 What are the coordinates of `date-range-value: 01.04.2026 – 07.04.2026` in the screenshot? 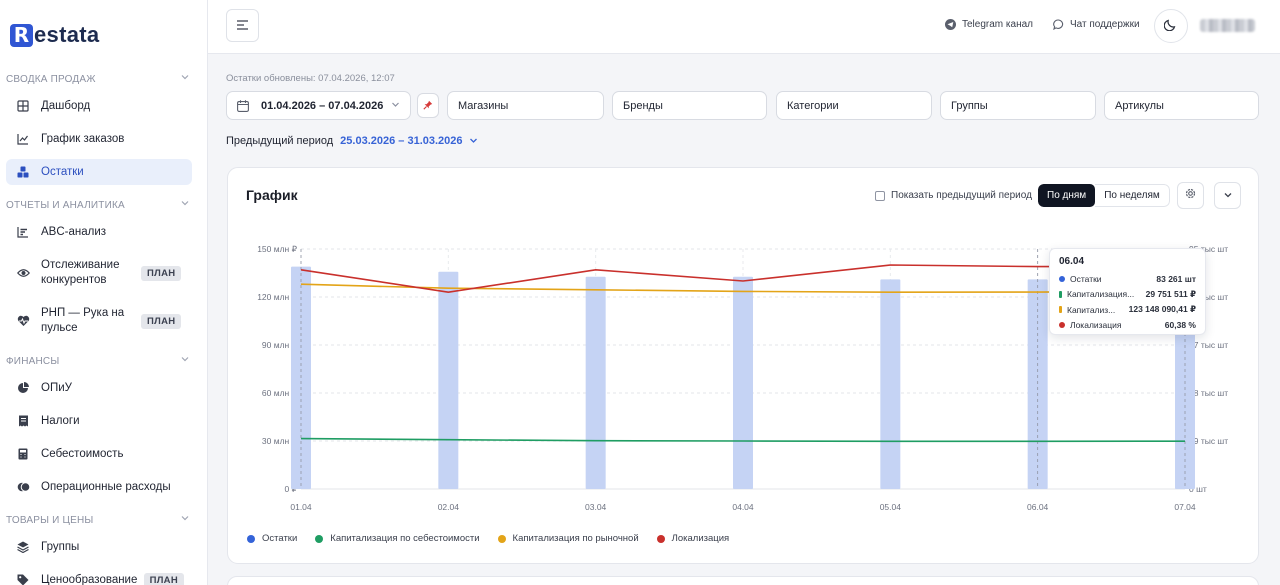 It's located at (322, 105).